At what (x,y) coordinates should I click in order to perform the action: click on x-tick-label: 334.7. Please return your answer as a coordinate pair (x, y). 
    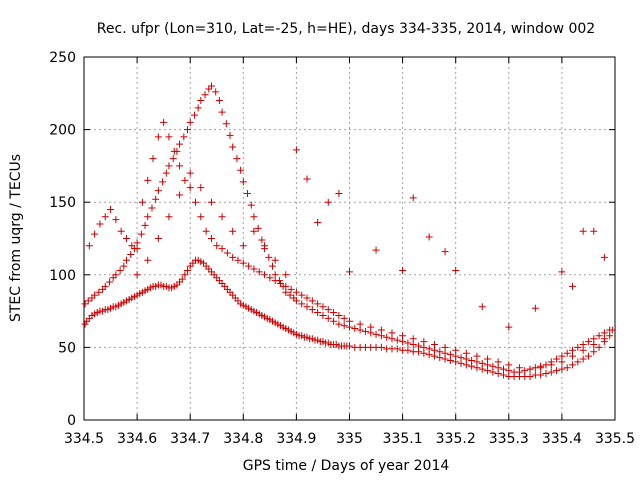
    Looking at the image, I should click on (190, 439).